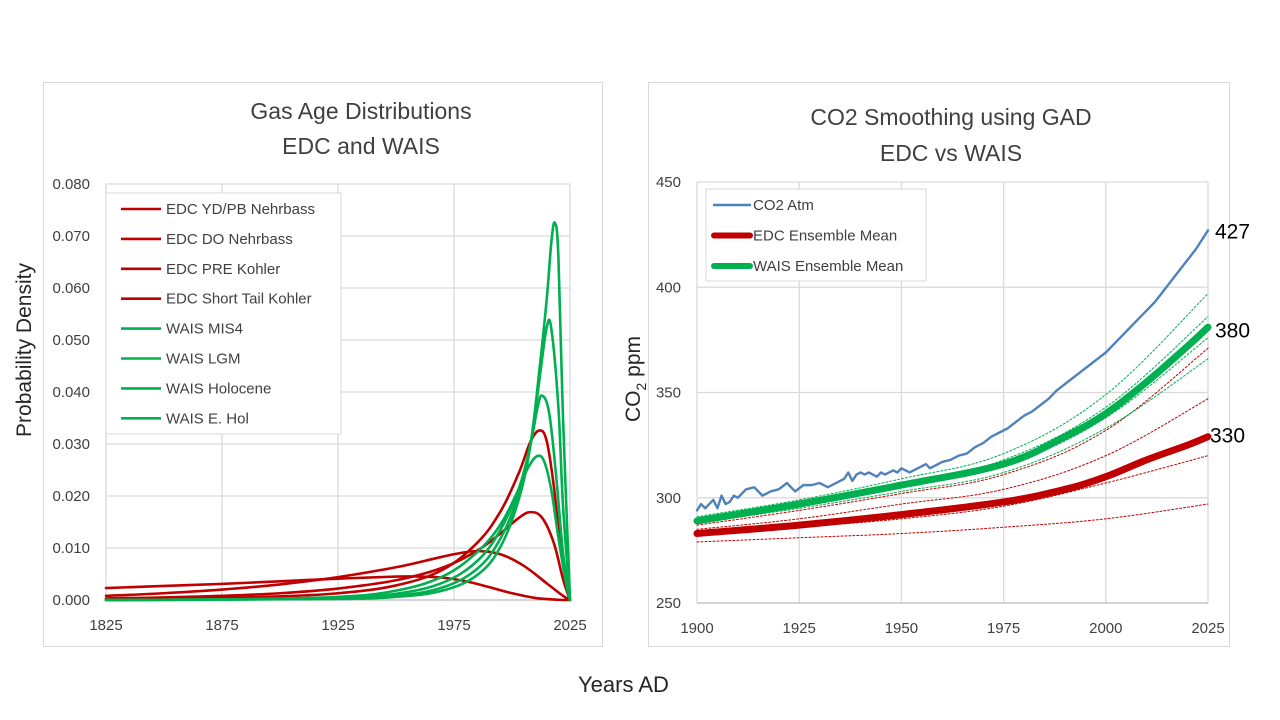  What do you see at coordinates (696, 628) in the screenshot?
I see `x-tick-label: 1900` at bounding box center [696, 628].